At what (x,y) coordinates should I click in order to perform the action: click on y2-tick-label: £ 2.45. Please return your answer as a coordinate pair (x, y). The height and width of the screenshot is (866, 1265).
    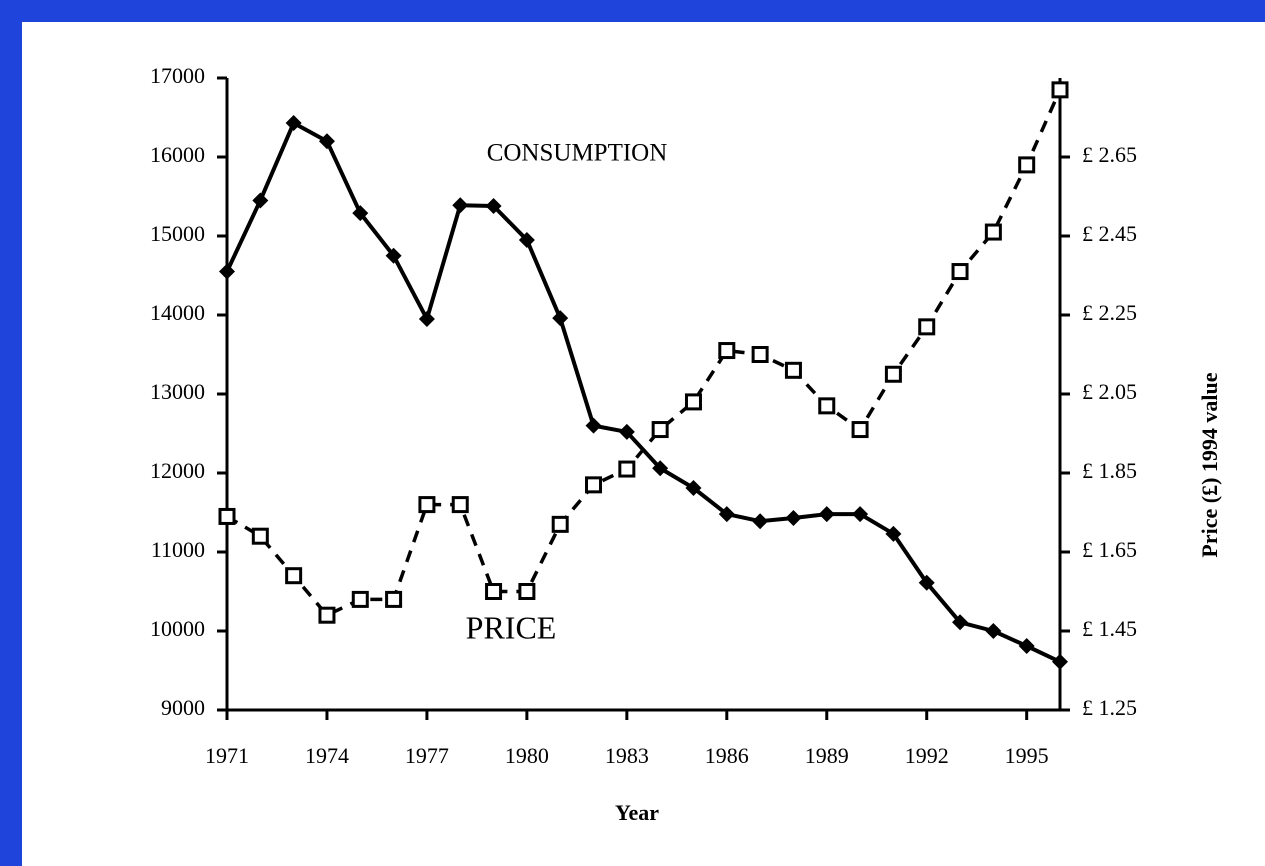
    Looking at the image, I should click on (1109, 233).